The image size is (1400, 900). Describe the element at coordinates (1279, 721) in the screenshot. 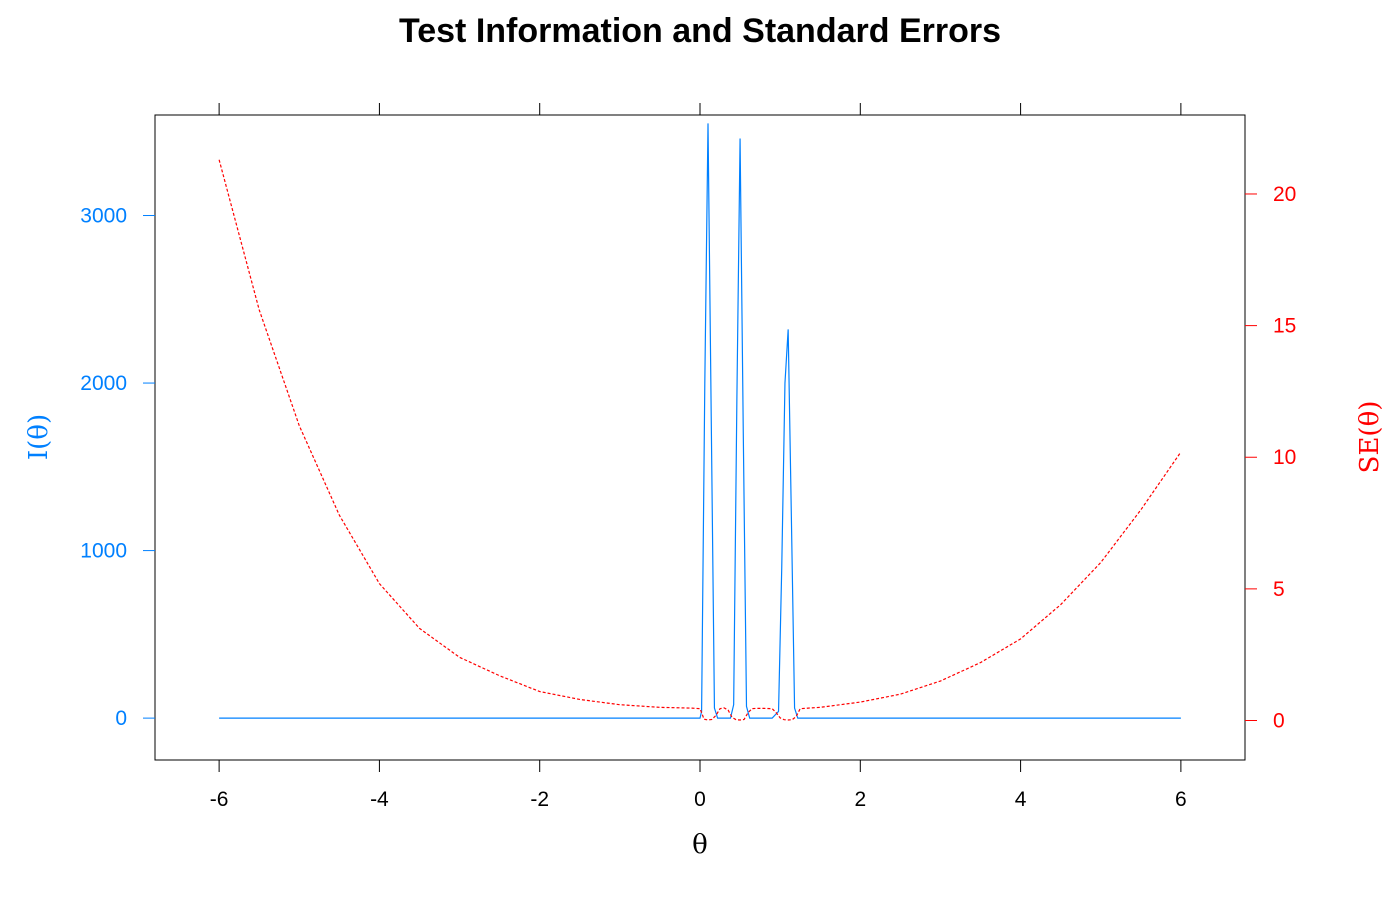

I see `y-right-tick-label: 0` at that location.